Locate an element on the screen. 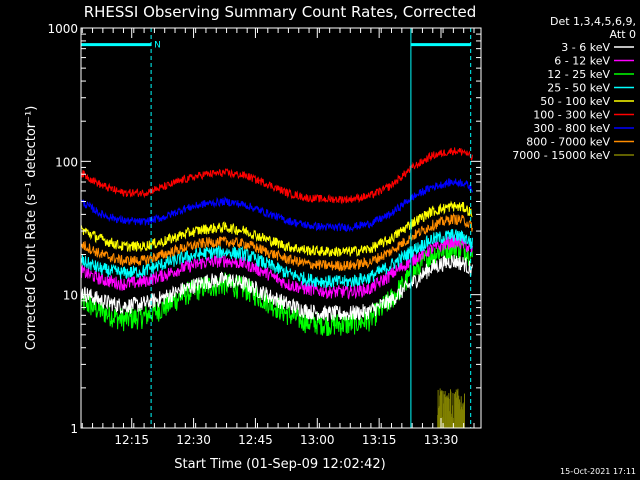 The image size is (640, 480). x-tick-label: 12:30 is located at coordinates (193, 440).